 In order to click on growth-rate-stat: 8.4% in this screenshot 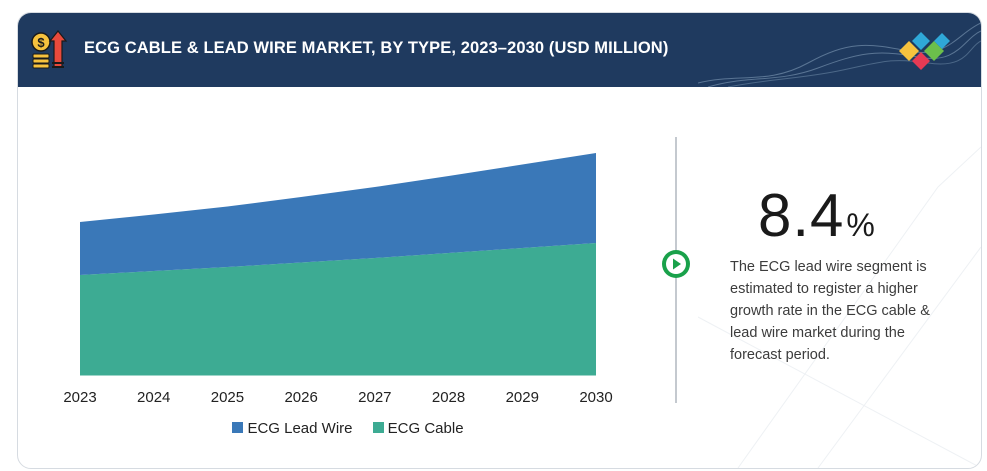, I will do `click(818, 215)`.